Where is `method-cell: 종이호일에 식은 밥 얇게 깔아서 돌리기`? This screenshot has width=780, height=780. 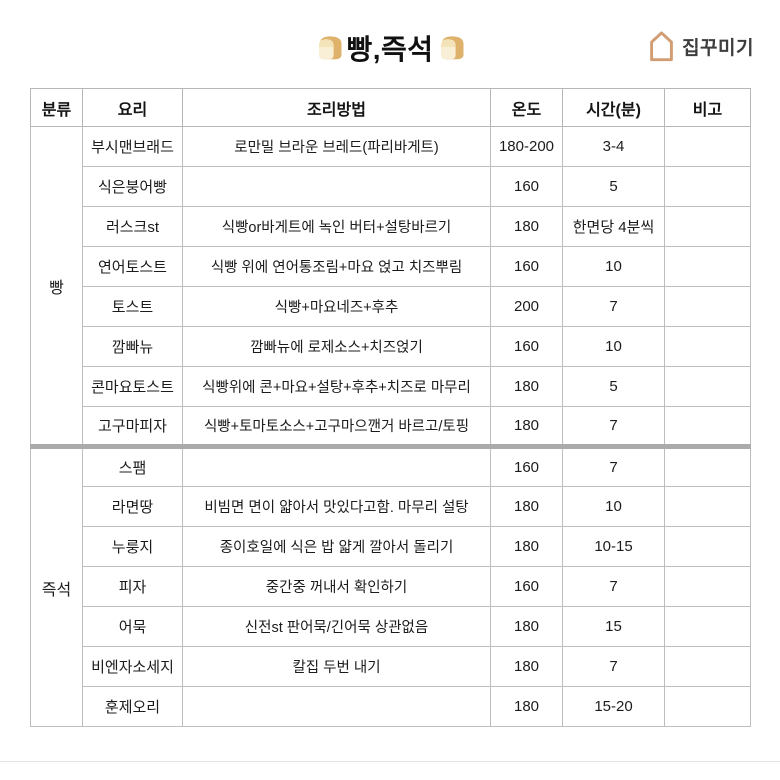 method-cell: 종이호일에 식은 밥 얇게 깔아서 돌리기 is located at coordinates (336, 546).